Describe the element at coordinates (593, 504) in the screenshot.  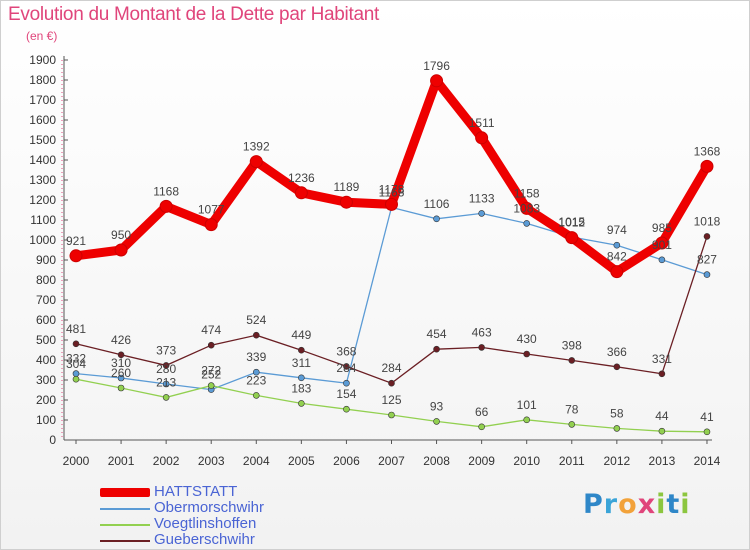
I see `logo-letter: P` at that location.